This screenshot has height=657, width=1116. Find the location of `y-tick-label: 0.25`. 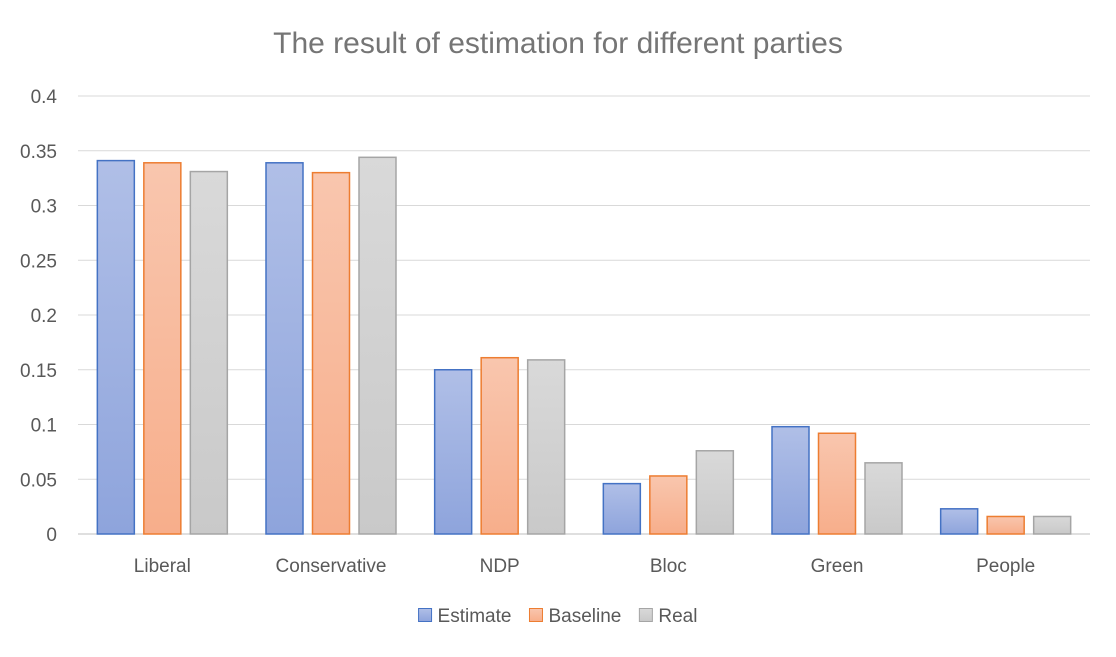

y-tick-label: 0.25 is located at coordinates (38, 261).